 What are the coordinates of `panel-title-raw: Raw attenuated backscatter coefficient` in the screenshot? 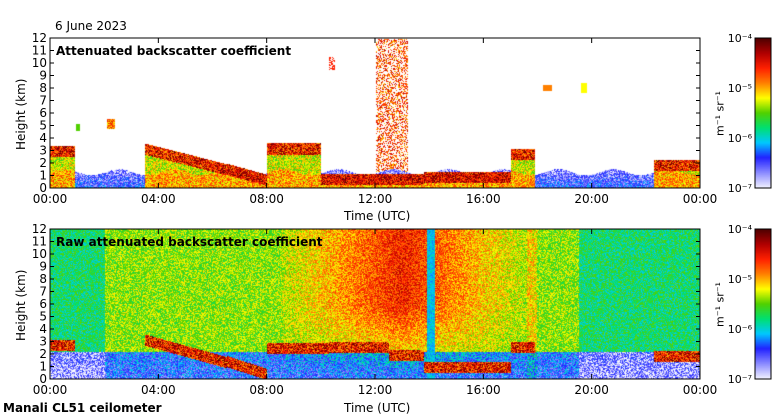 It's located at (189, 242).